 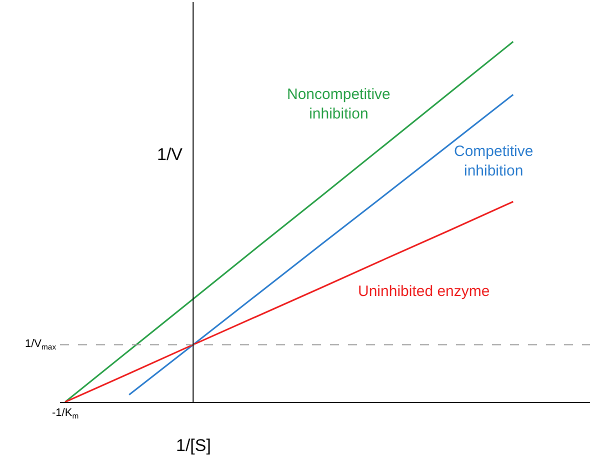 I want to click on series-label: Noncompetitive inhibition, so click(x=338, y=104).